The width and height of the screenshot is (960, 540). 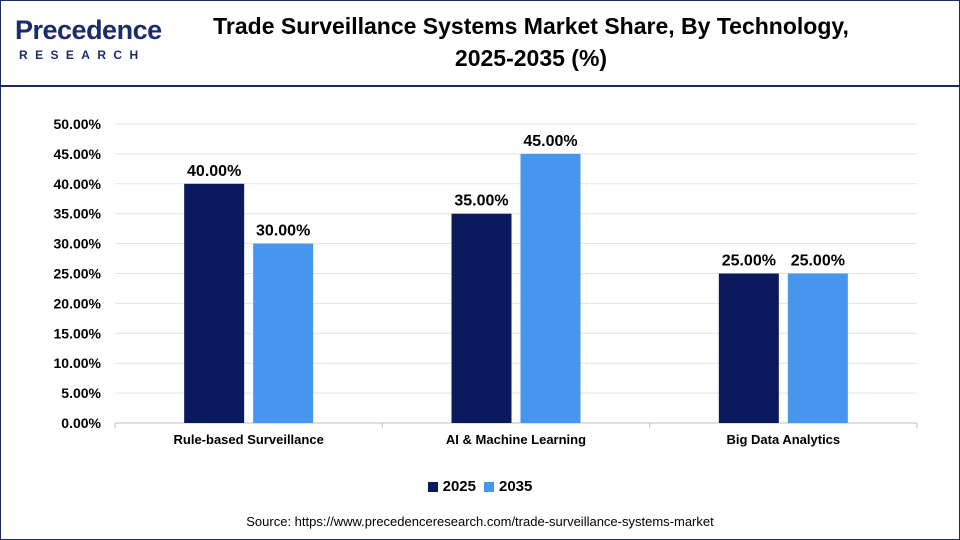 I want to click on y-tick-label: 5.00%, so click(x=81, y=393).